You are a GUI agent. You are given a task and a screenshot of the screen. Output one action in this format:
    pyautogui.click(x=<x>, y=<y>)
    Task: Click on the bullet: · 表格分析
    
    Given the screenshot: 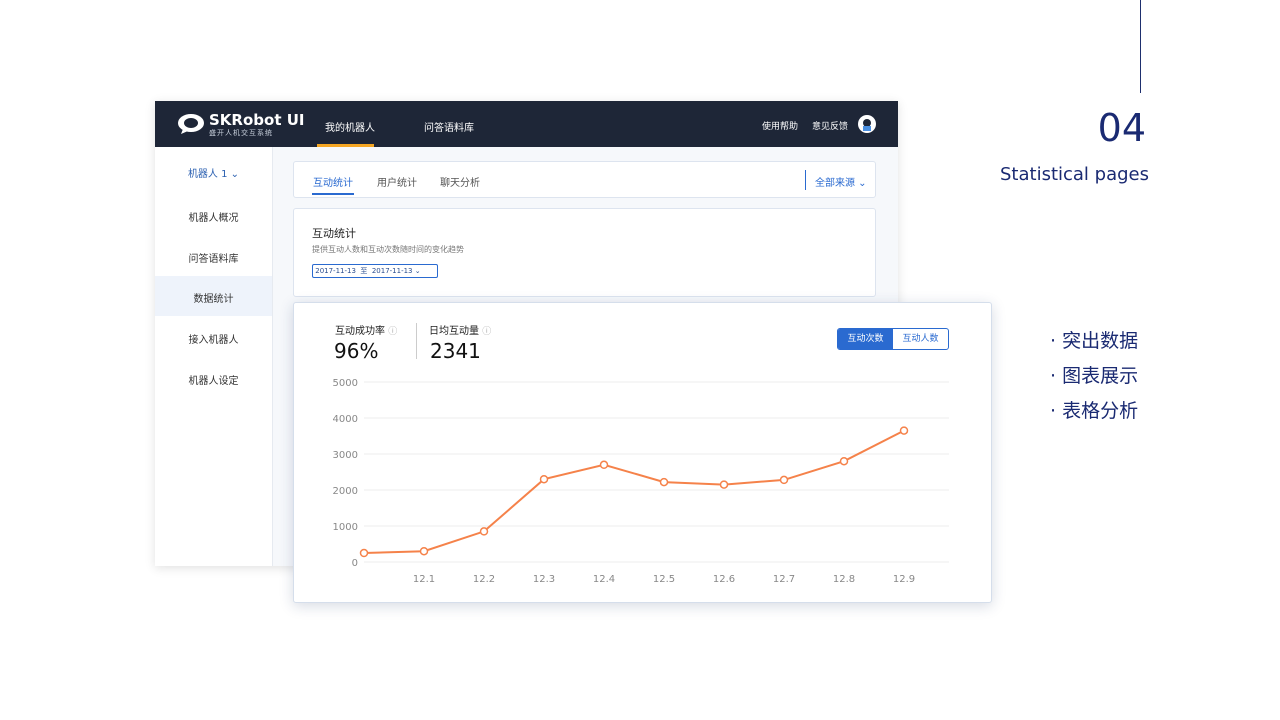 What is the action you would take?
    pyautogui.click(x=1094, y=411)
    